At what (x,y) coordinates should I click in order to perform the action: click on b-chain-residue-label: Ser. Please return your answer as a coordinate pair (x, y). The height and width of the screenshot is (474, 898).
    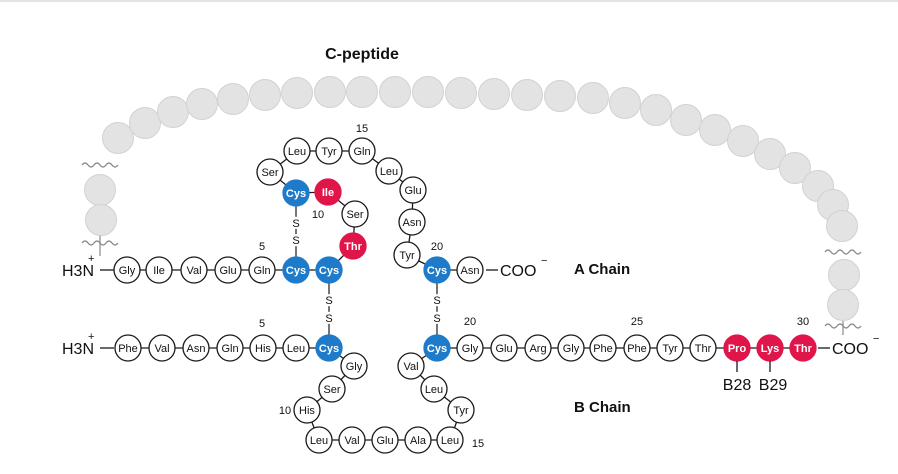
    Looking at the image, I should click on (331, 390).